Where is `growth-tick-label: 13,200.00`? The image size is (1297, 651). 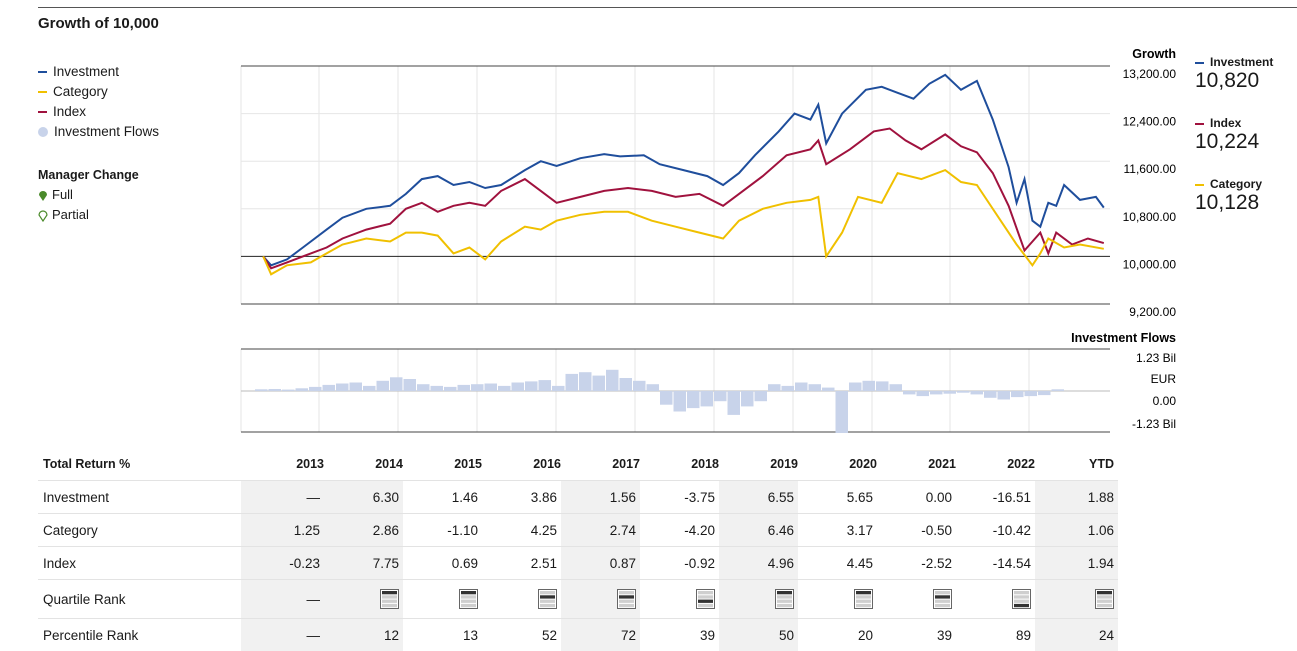
growth-tick-label: 13,200.00 is located at coordinates (1150, 74).